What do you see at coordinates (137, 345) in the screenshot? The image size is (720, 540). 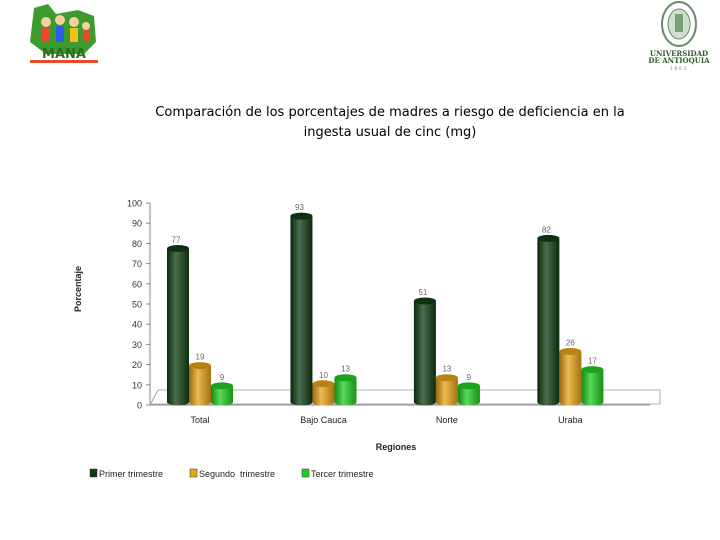 I see `y-tick-label: 30` at bounding box center [137, 345].